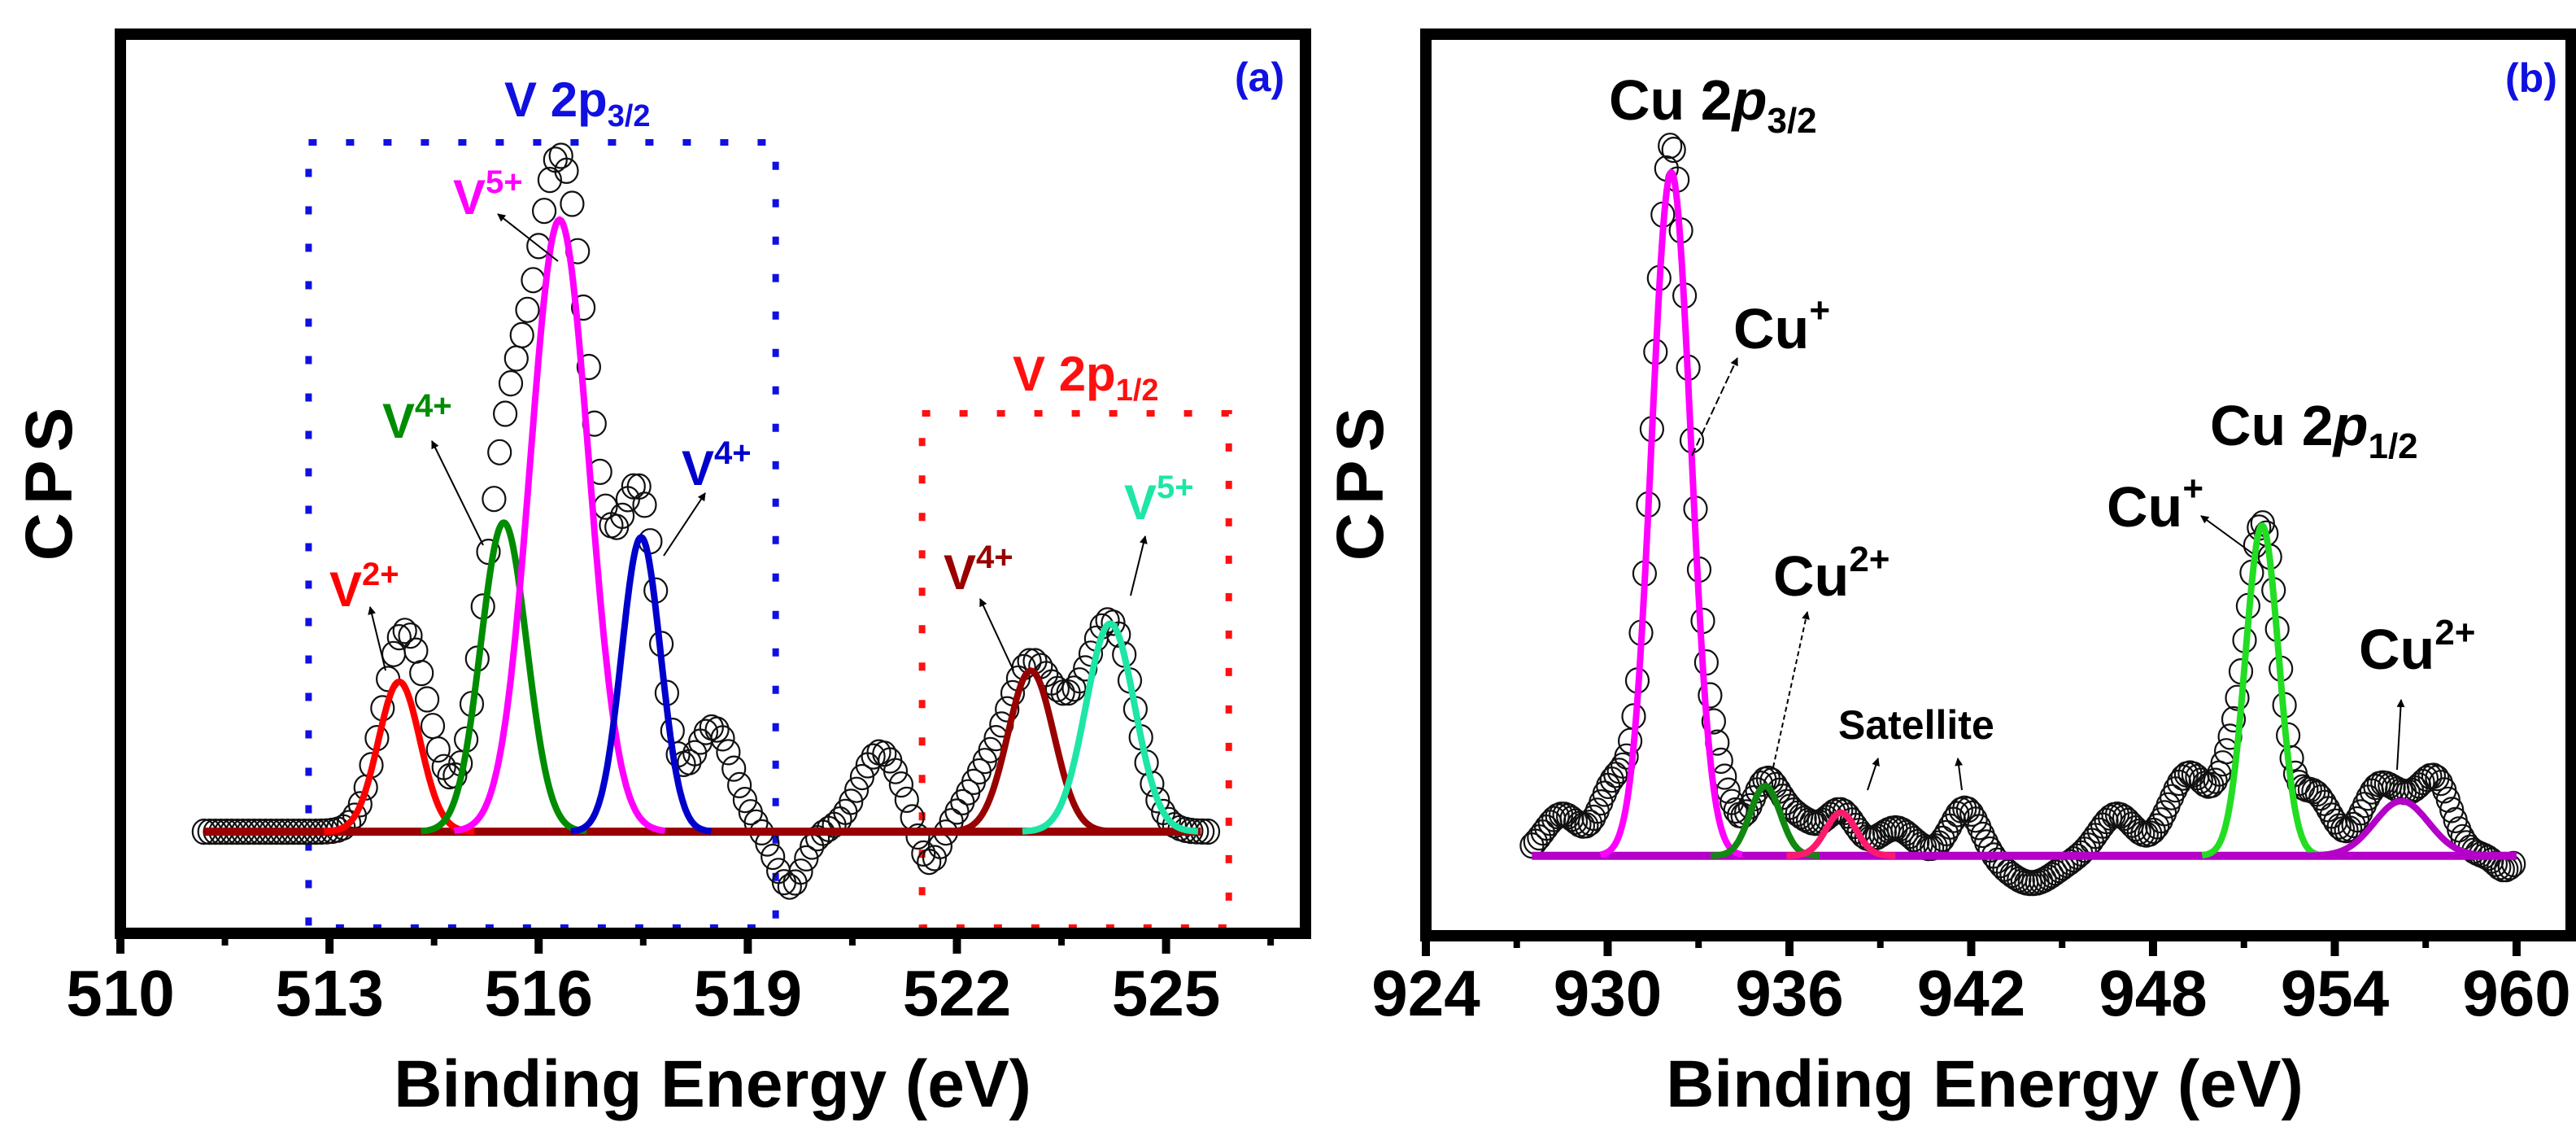 The width and height of the screenshot is (2576, 1140). What do you see at coordinates (528, 237) in the screenshot?
I see `arrow-v5plus` at bounding box center [528, 237].